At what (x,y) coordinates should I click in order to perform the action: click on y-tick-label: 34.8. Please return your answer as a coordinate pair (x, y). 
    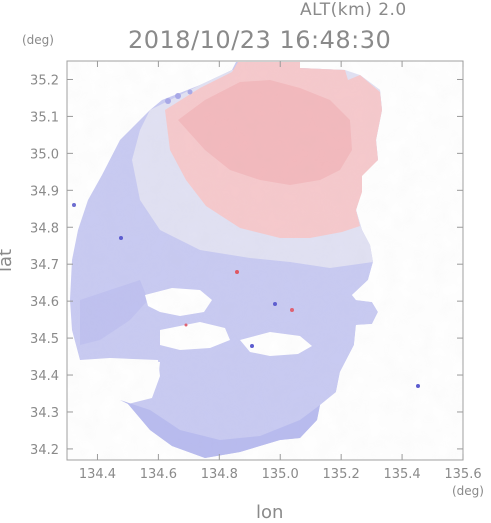
    Looking at the image, I should click on (44, 228).